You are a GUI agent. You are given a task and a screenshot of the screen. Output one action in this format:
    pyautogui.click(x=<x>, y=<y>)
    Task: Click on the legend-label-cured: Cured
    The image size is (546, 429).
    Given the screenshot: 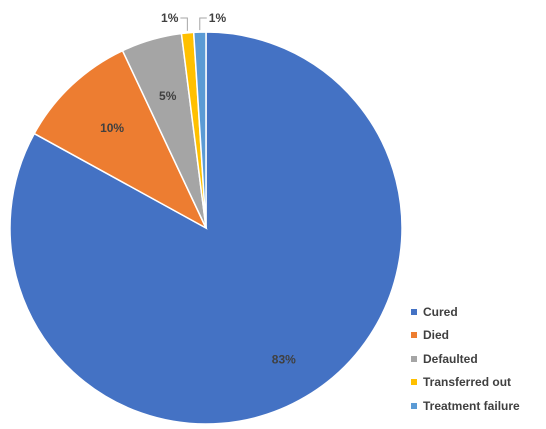 What is the action you would take?
    pyautogui.click(x=440, y=311)
    